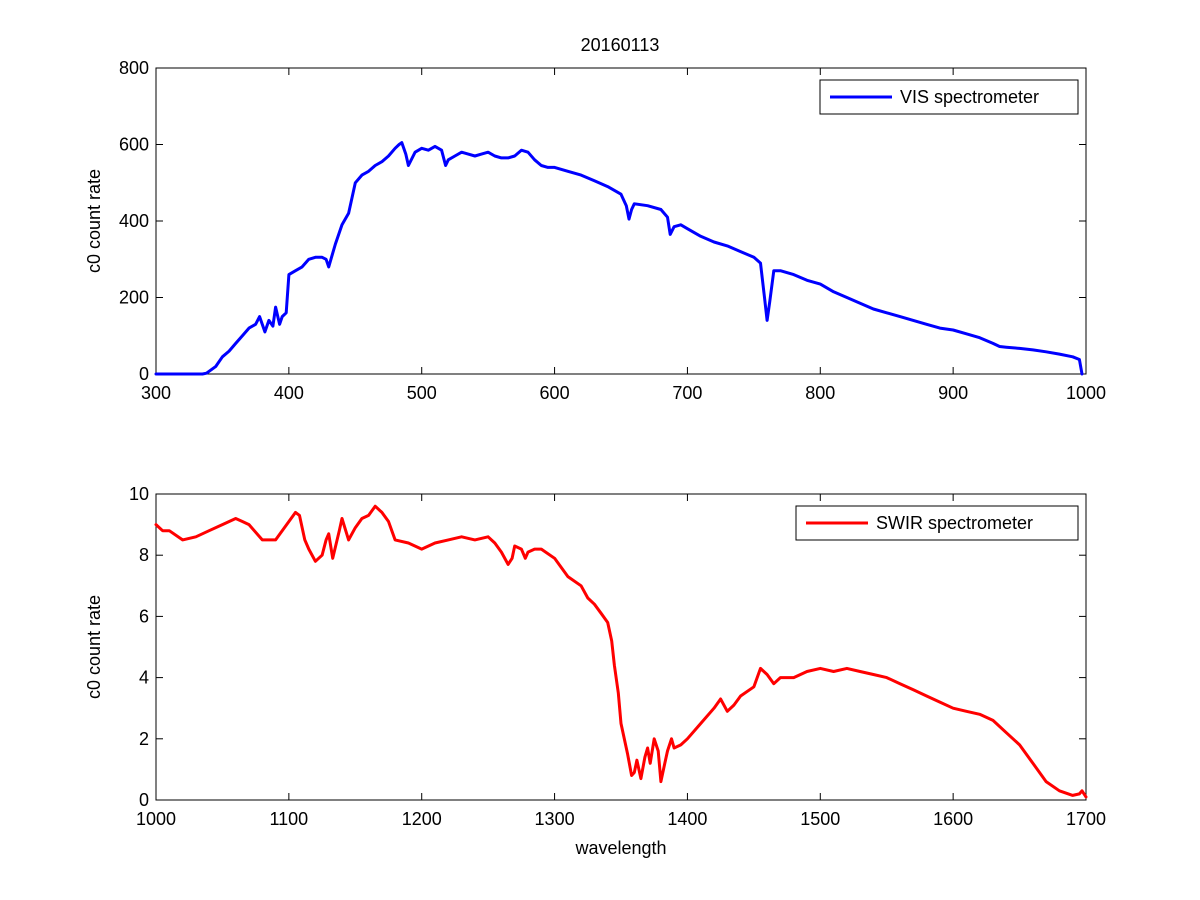 The width and height of the screenshot is (1200, 900). I want to click on vis-y-axis-label: c0 count rate, so click(94, 221).